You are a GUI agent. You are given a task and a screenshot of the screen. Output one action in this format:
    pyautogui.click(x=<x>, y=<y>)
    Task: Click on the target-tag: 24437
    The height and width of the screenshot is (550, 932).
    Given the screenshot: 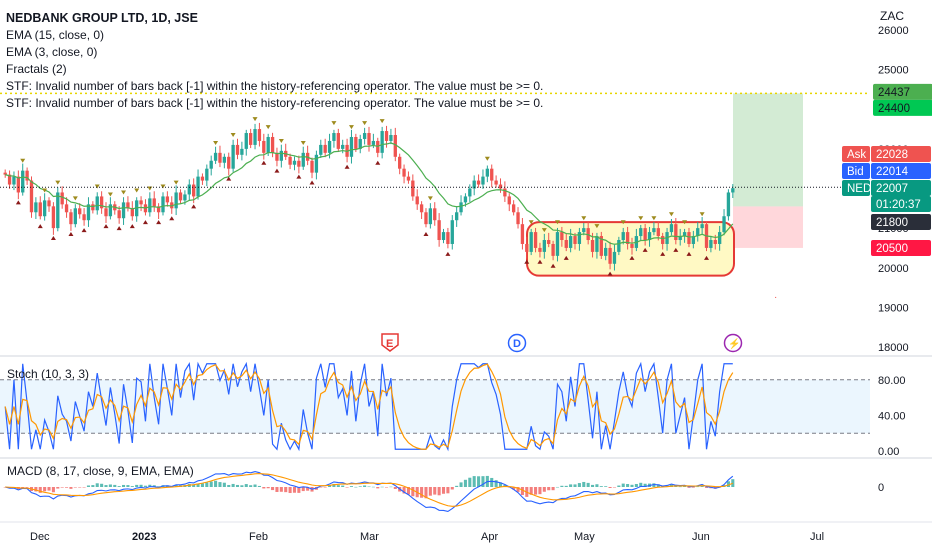 What is the action you would take?
    pyautogui.click(x=902, y=91)
    